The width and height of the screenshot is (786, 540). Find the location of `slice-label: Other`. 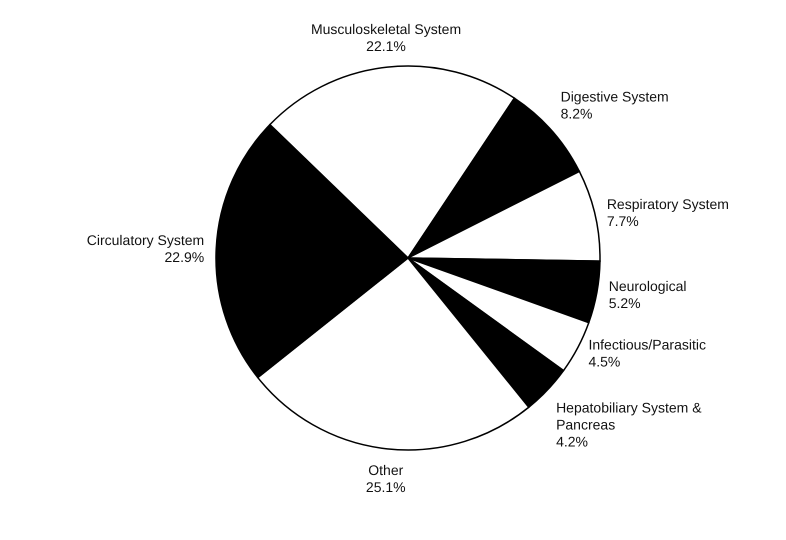

slice-label: Other is located at coordinates (386, 470).